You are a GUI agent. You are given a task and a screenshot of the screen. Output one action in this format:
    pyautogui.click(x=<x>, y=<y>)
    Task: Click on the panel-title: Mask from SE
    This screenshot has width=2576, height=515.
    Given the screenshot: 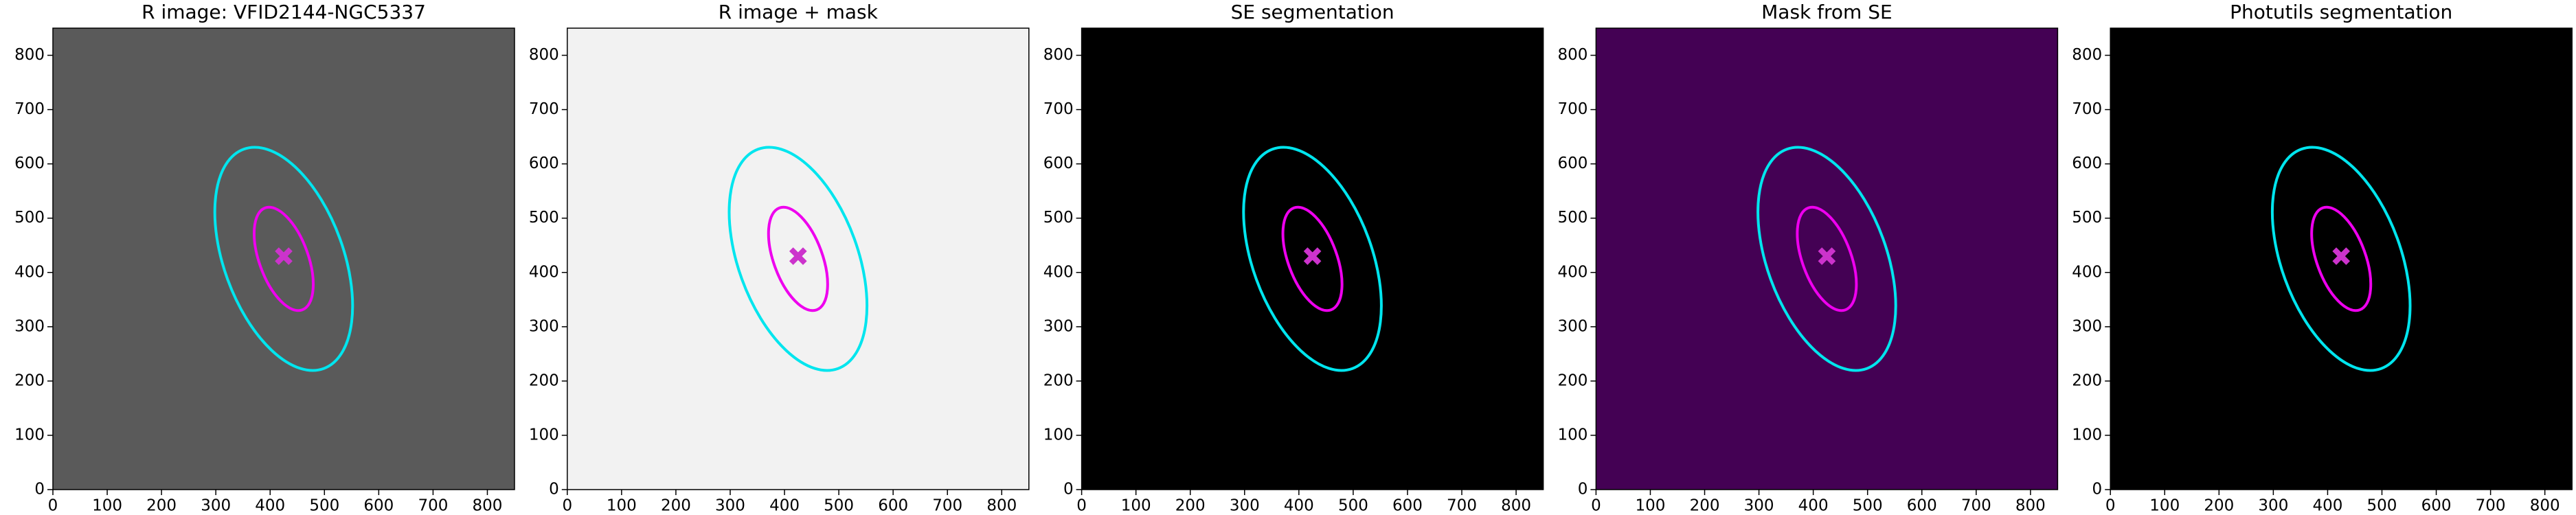 What is the action you would take?
    pyautogui.click(x=1827, y=12)
    